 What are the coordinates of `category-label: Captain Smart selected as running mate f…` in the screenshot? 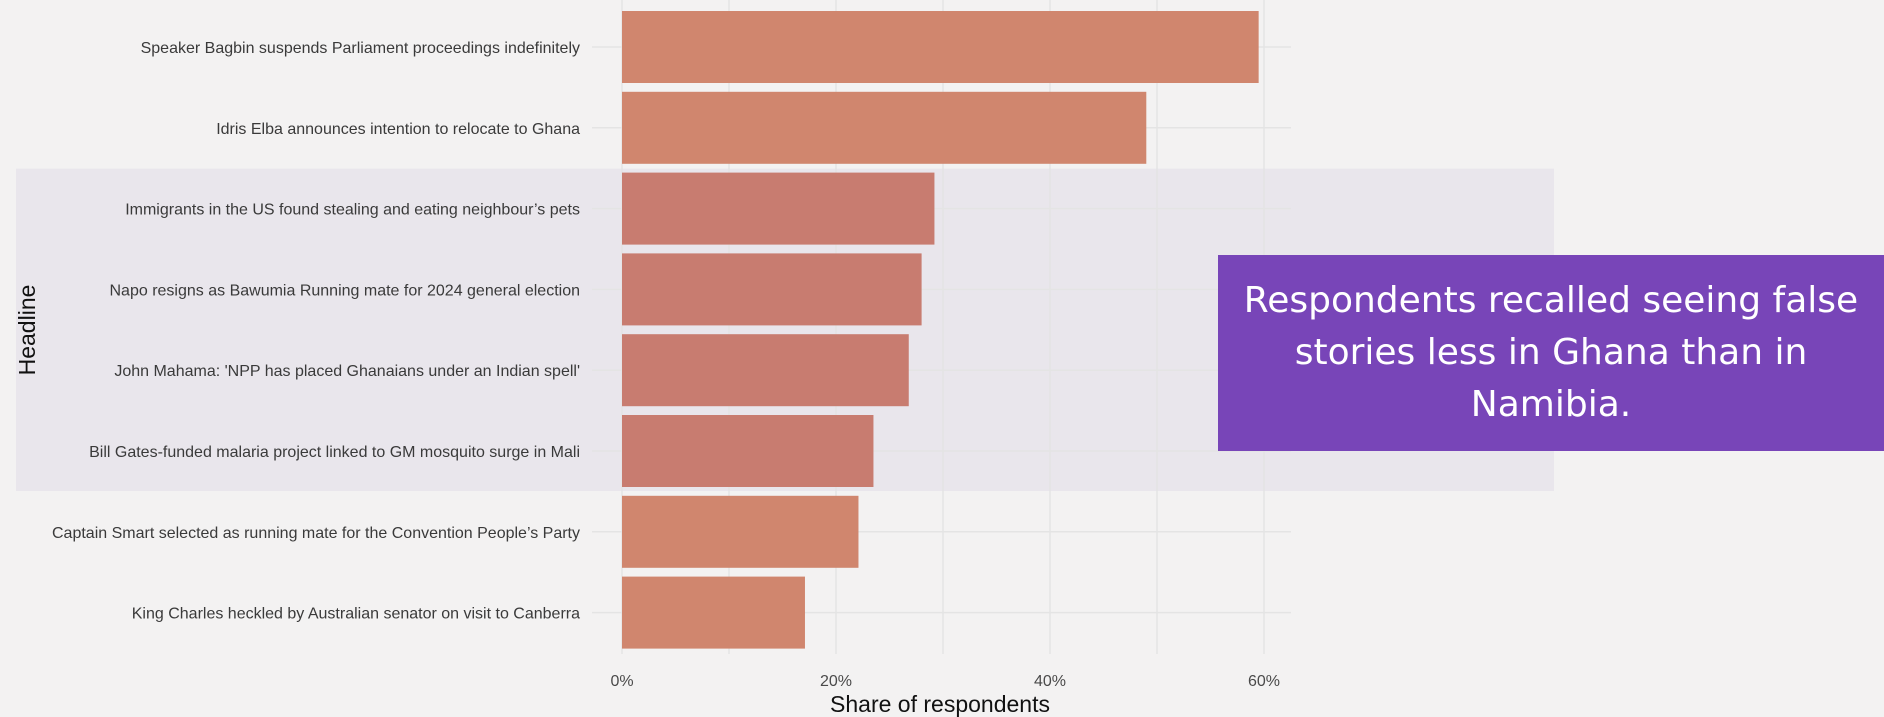 It's located at (316, 533).